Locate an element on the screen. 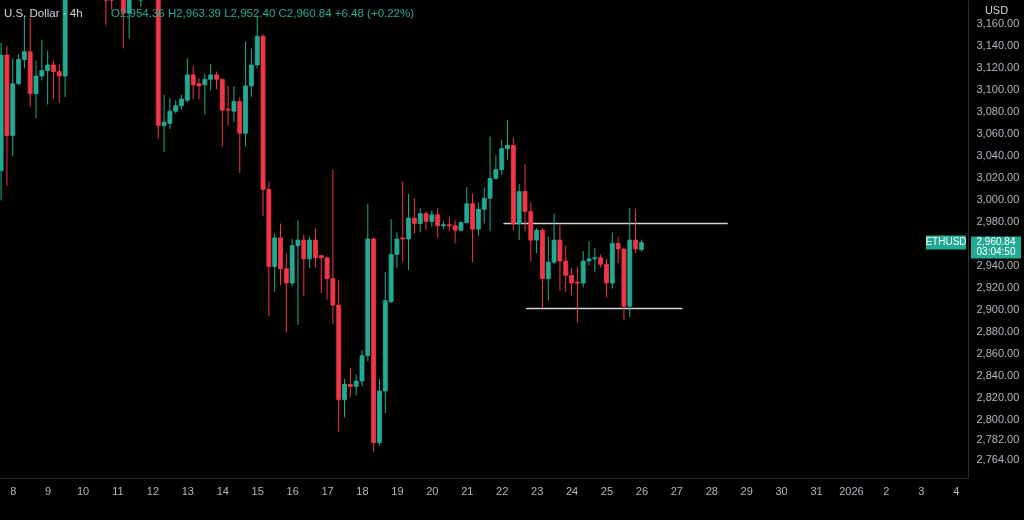 The width and height of the screenshot is (1024, 520). x-tick-label: 23 is located at coordinates (537, 490).